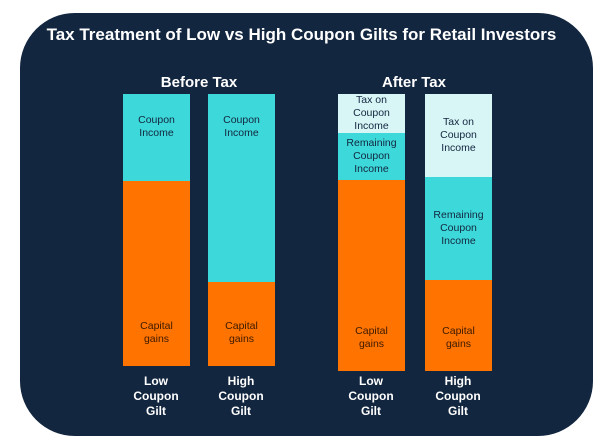  I want to click on group-title-before-tax: Before Tax, so click(199, 82).